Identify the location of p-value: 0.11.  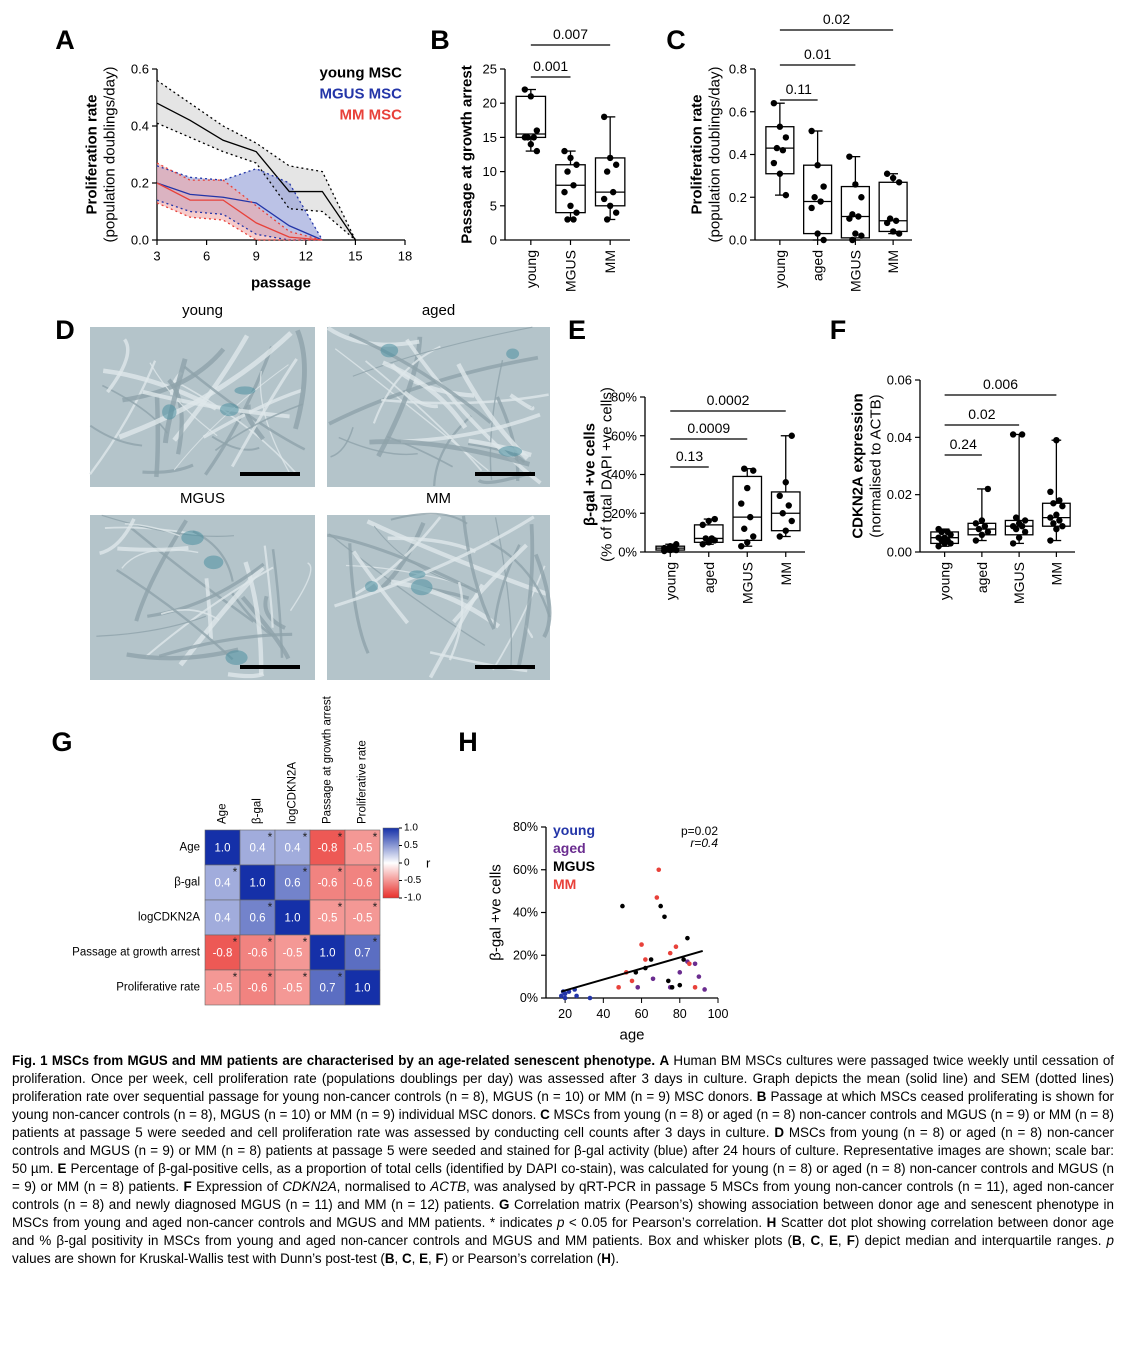
(799, 89).